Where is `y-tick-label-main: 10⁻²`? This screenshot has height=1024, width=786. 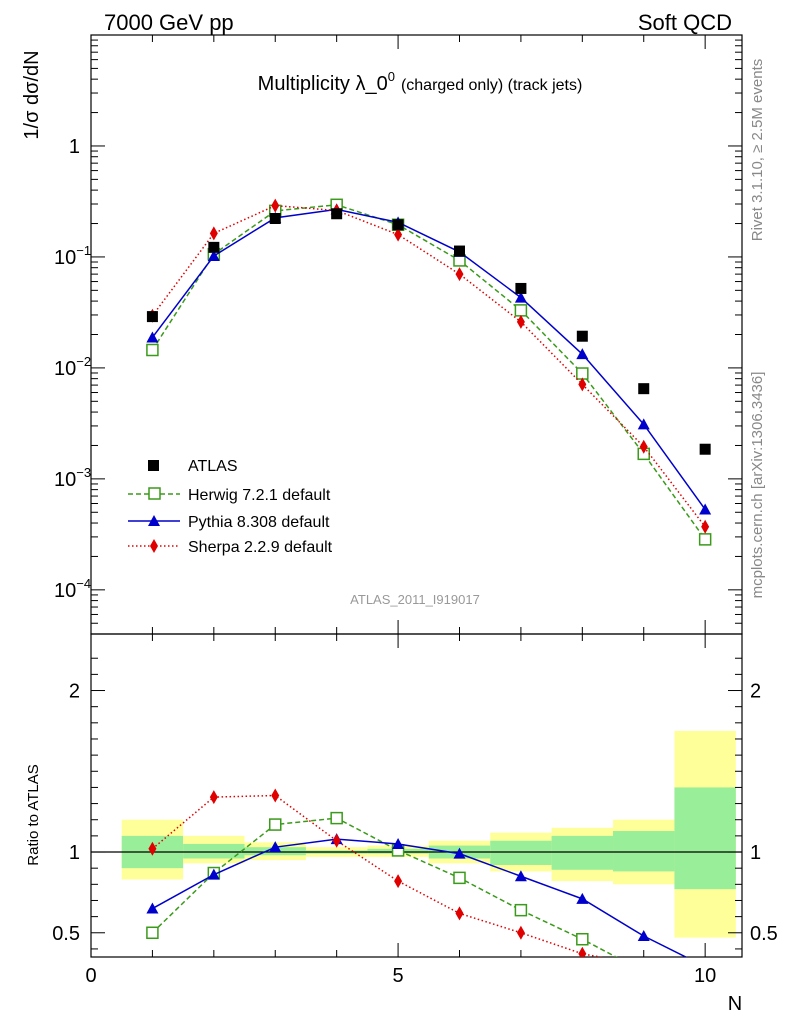
y-tick-label-main: 10⁻² is located at coordinates (72, 367).